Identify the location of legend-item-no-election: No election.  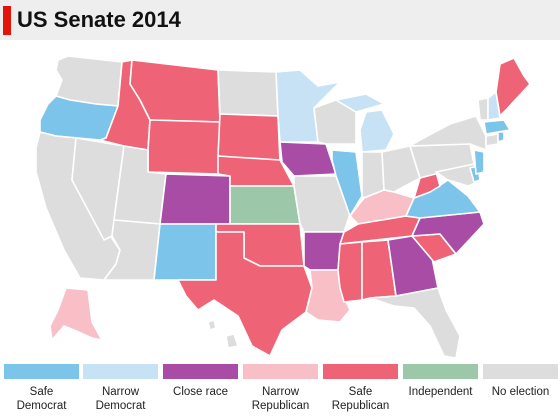
(520, 391).